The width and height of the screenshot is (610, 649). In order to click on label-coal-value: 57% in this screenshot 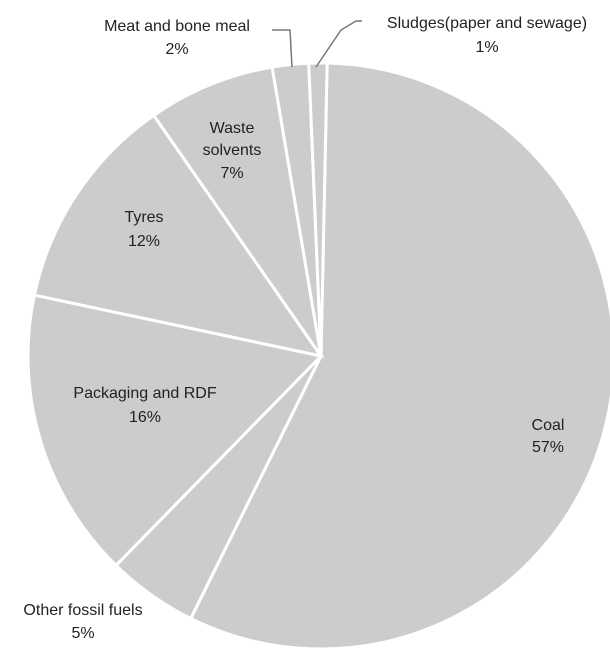, I will do `click(548, 447)`.